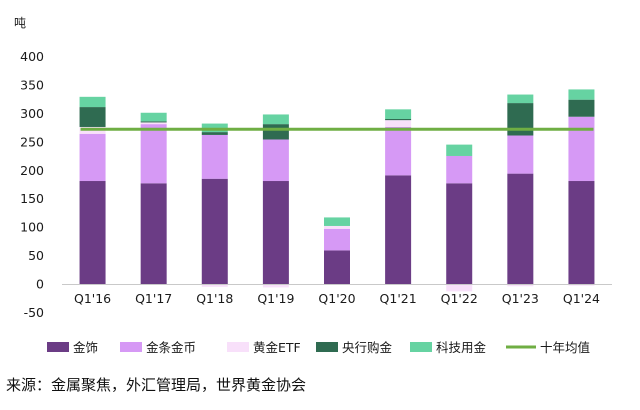  I want to click on y-tick-label: 250, so click(32, 141).